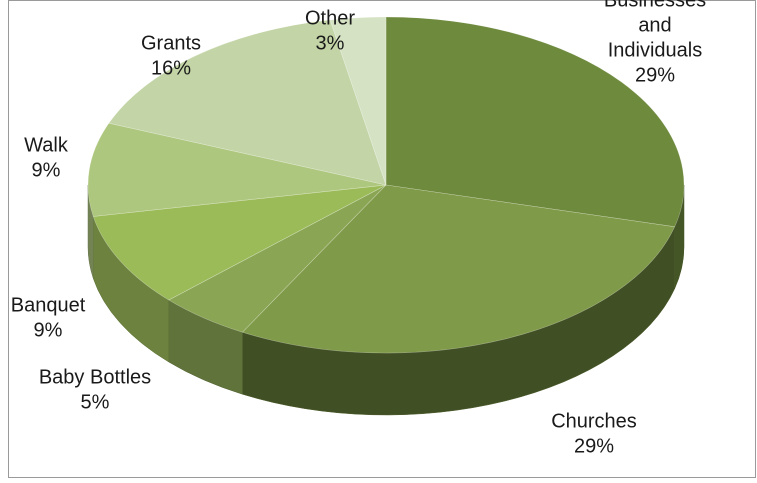 This screenshot has width=757, height=483. Describe the element at coordinates (48, 318) in the screenshot. I see `slice-label-4: Banquet 9%` at that location.